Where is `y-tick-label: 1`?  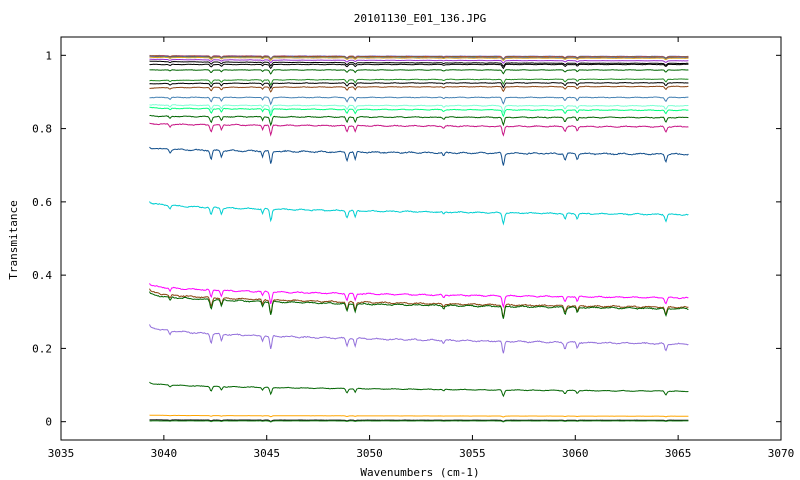
y-tick-label: 1 is located at coordinates (48, 55).